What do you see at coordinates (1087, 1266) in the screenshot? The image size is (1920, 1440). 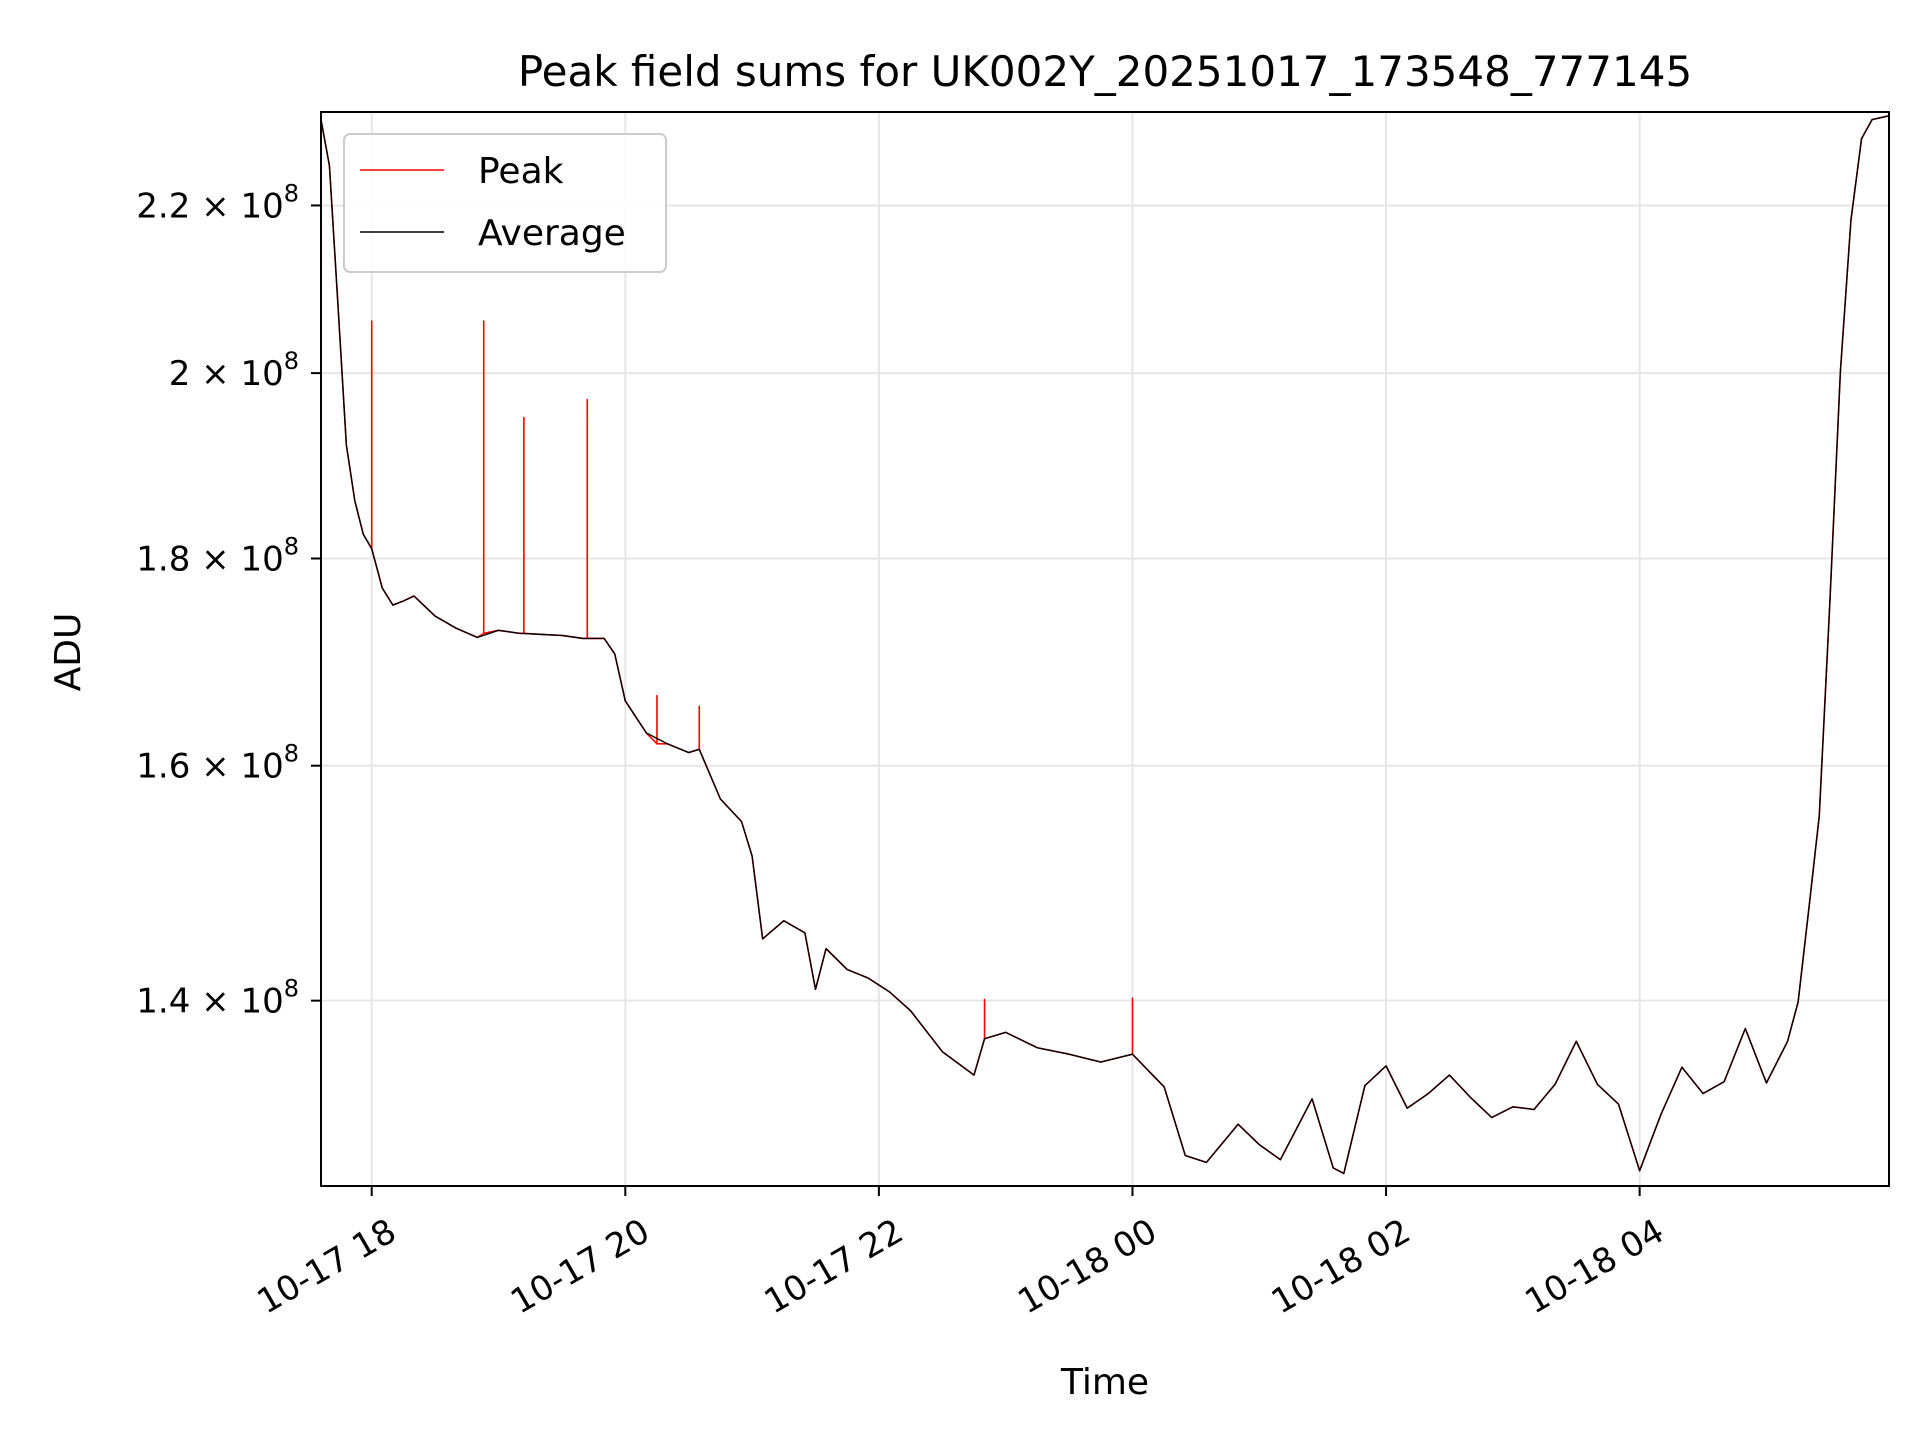 I see `x-tick-label: 10-18 00` at bounding box center [1087, 1266].